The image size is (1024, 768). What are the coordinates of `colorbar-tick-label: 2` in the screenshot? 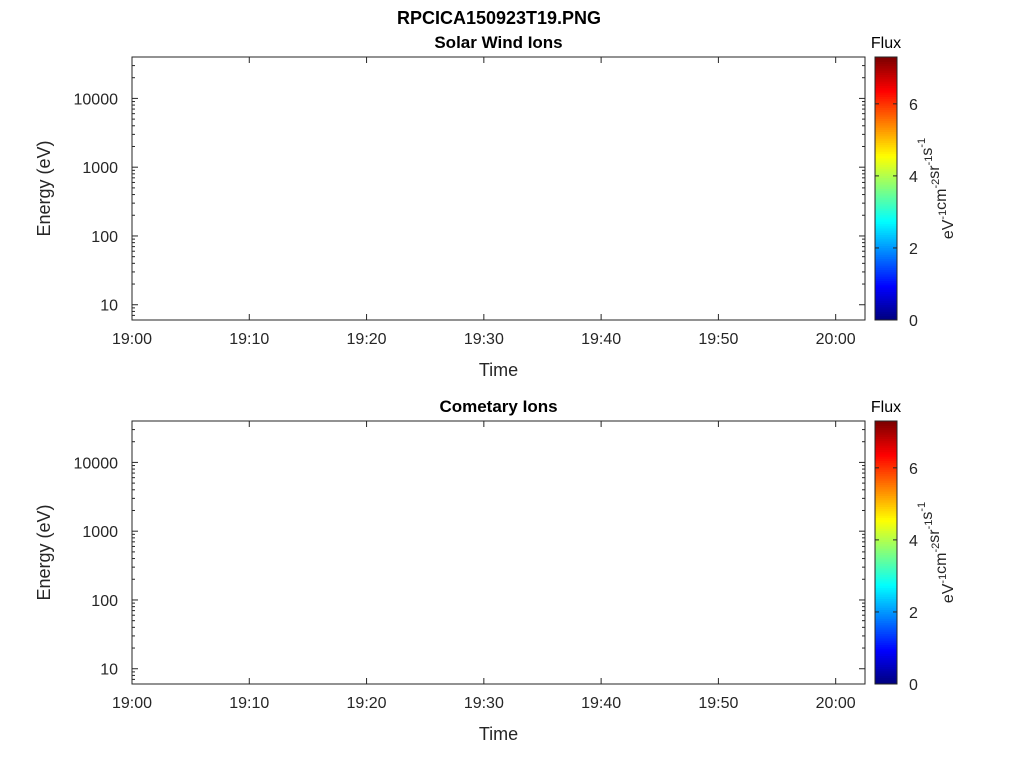 It's located at (913, 249).